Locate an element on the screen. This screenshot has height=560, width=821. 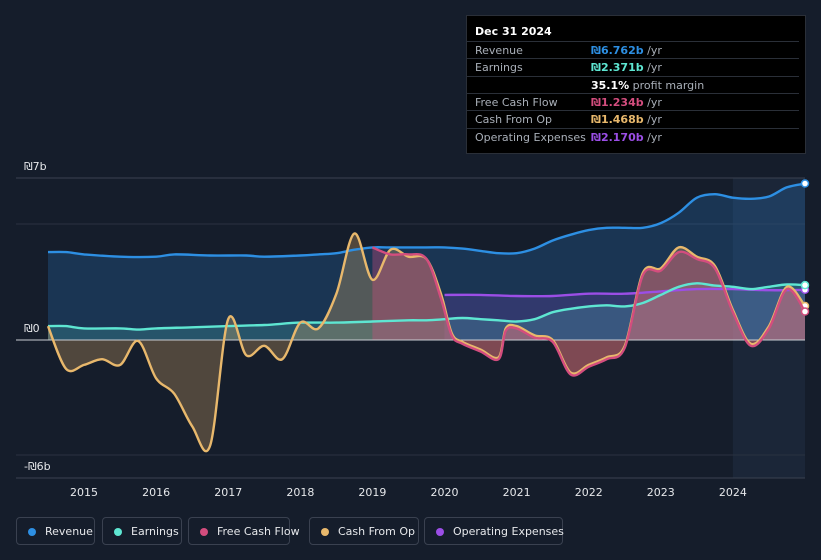
legend-item-earnings: Earnings is located at coordinates (142, 531).